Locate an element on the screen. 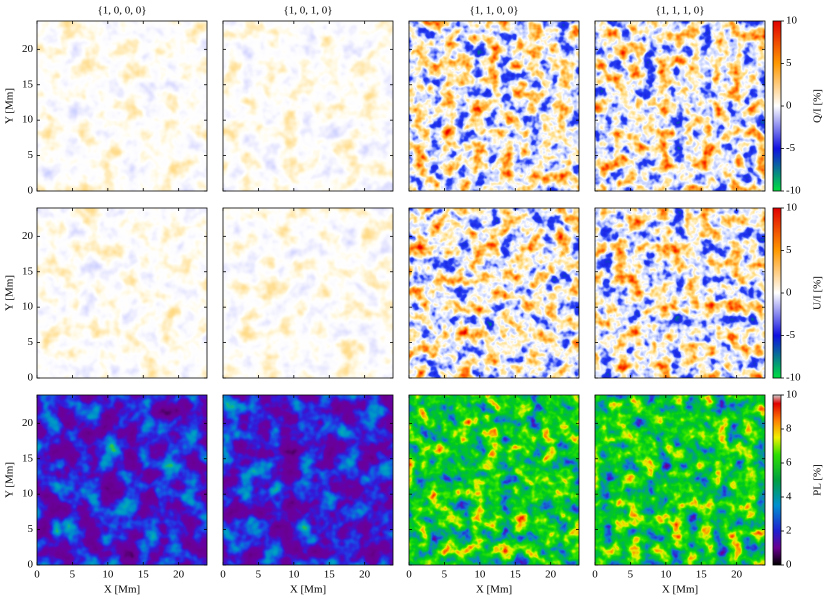 This screenshot has height=601, width=830. colorbar-tick-label: 2 is located at coordinates (789, 531).